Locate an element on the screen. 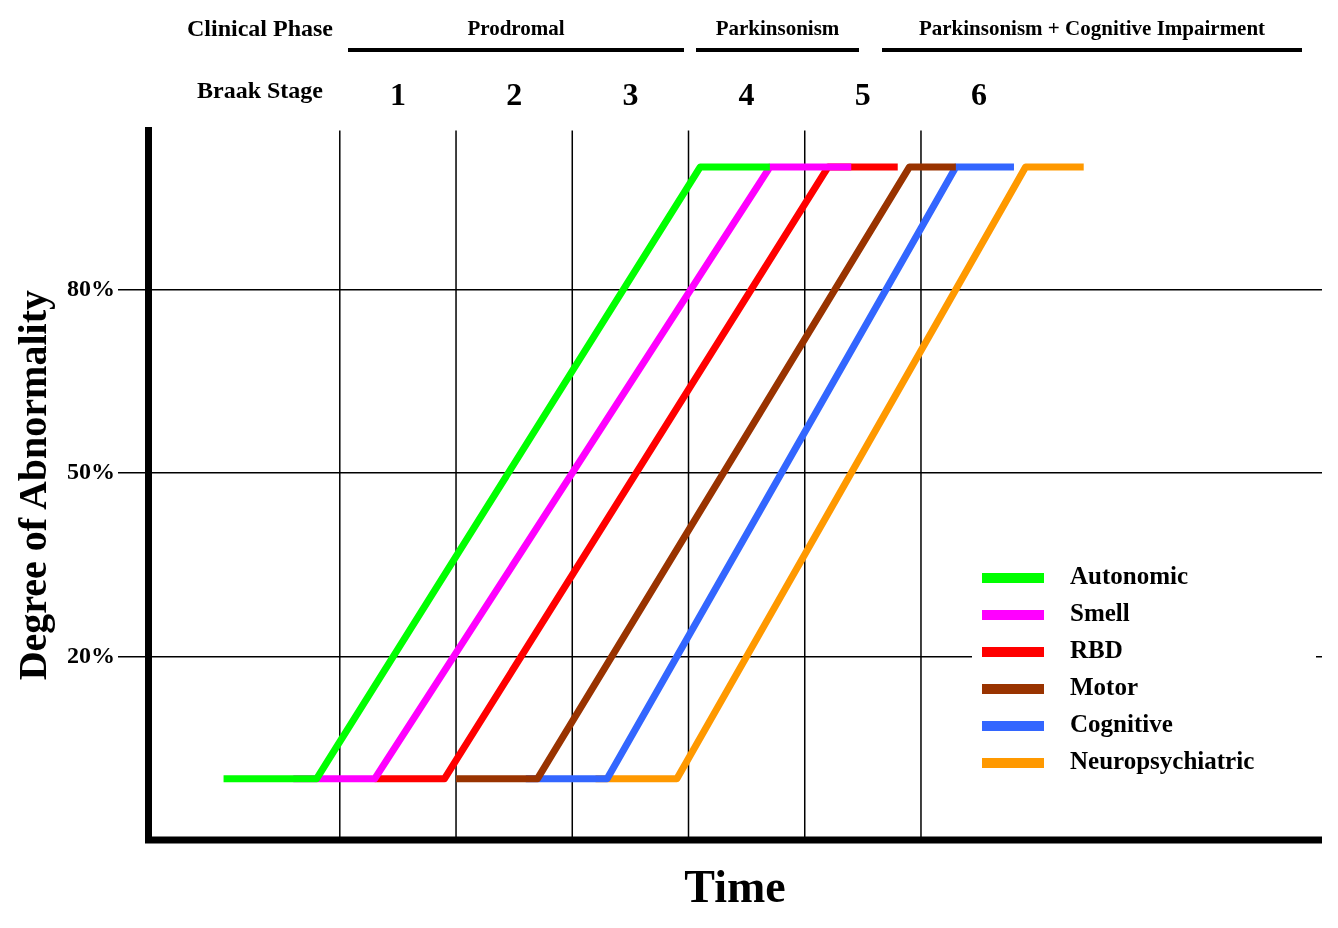  text: Prodromal is located at coordinates (516, 28).